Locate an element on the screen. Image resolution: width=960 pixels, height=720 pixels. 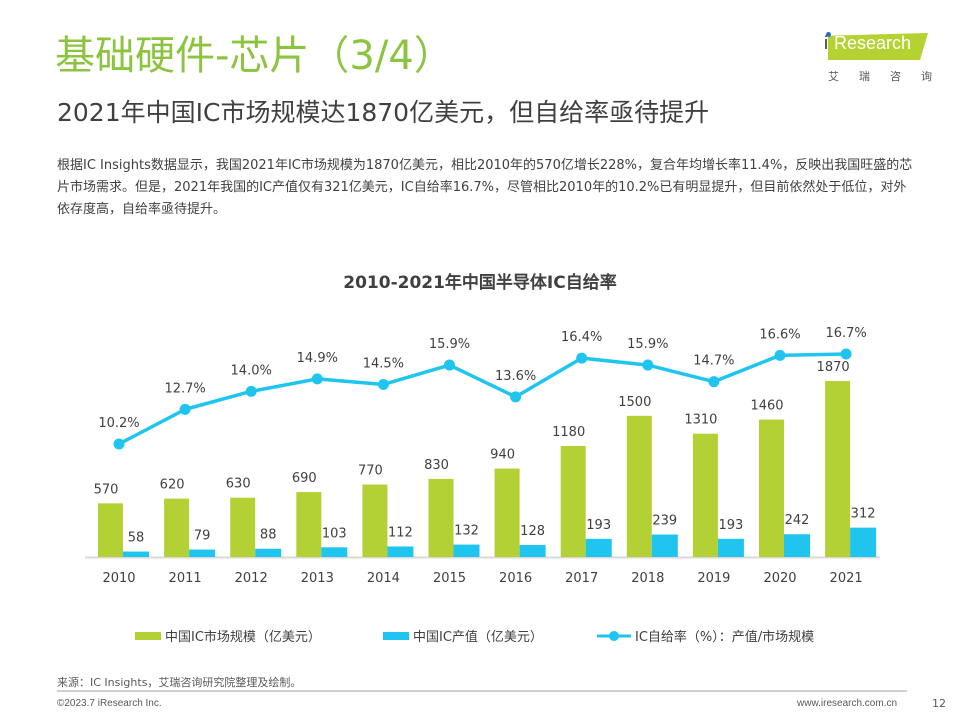
bar-label-ic-output: 112 is located at coordinates (400, 532).